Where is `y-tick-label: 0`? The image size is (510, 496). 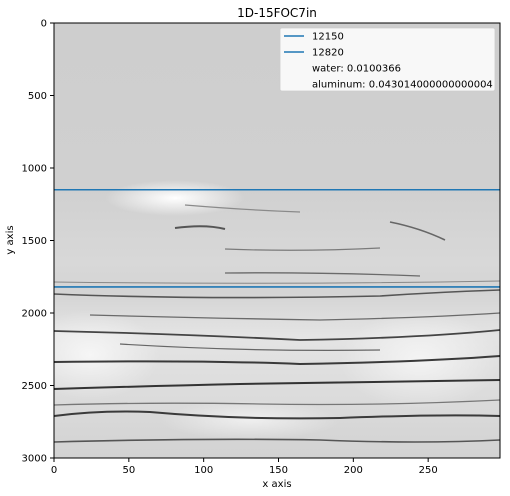 y-tick-label: 0 is located at coordinates (44, 24).